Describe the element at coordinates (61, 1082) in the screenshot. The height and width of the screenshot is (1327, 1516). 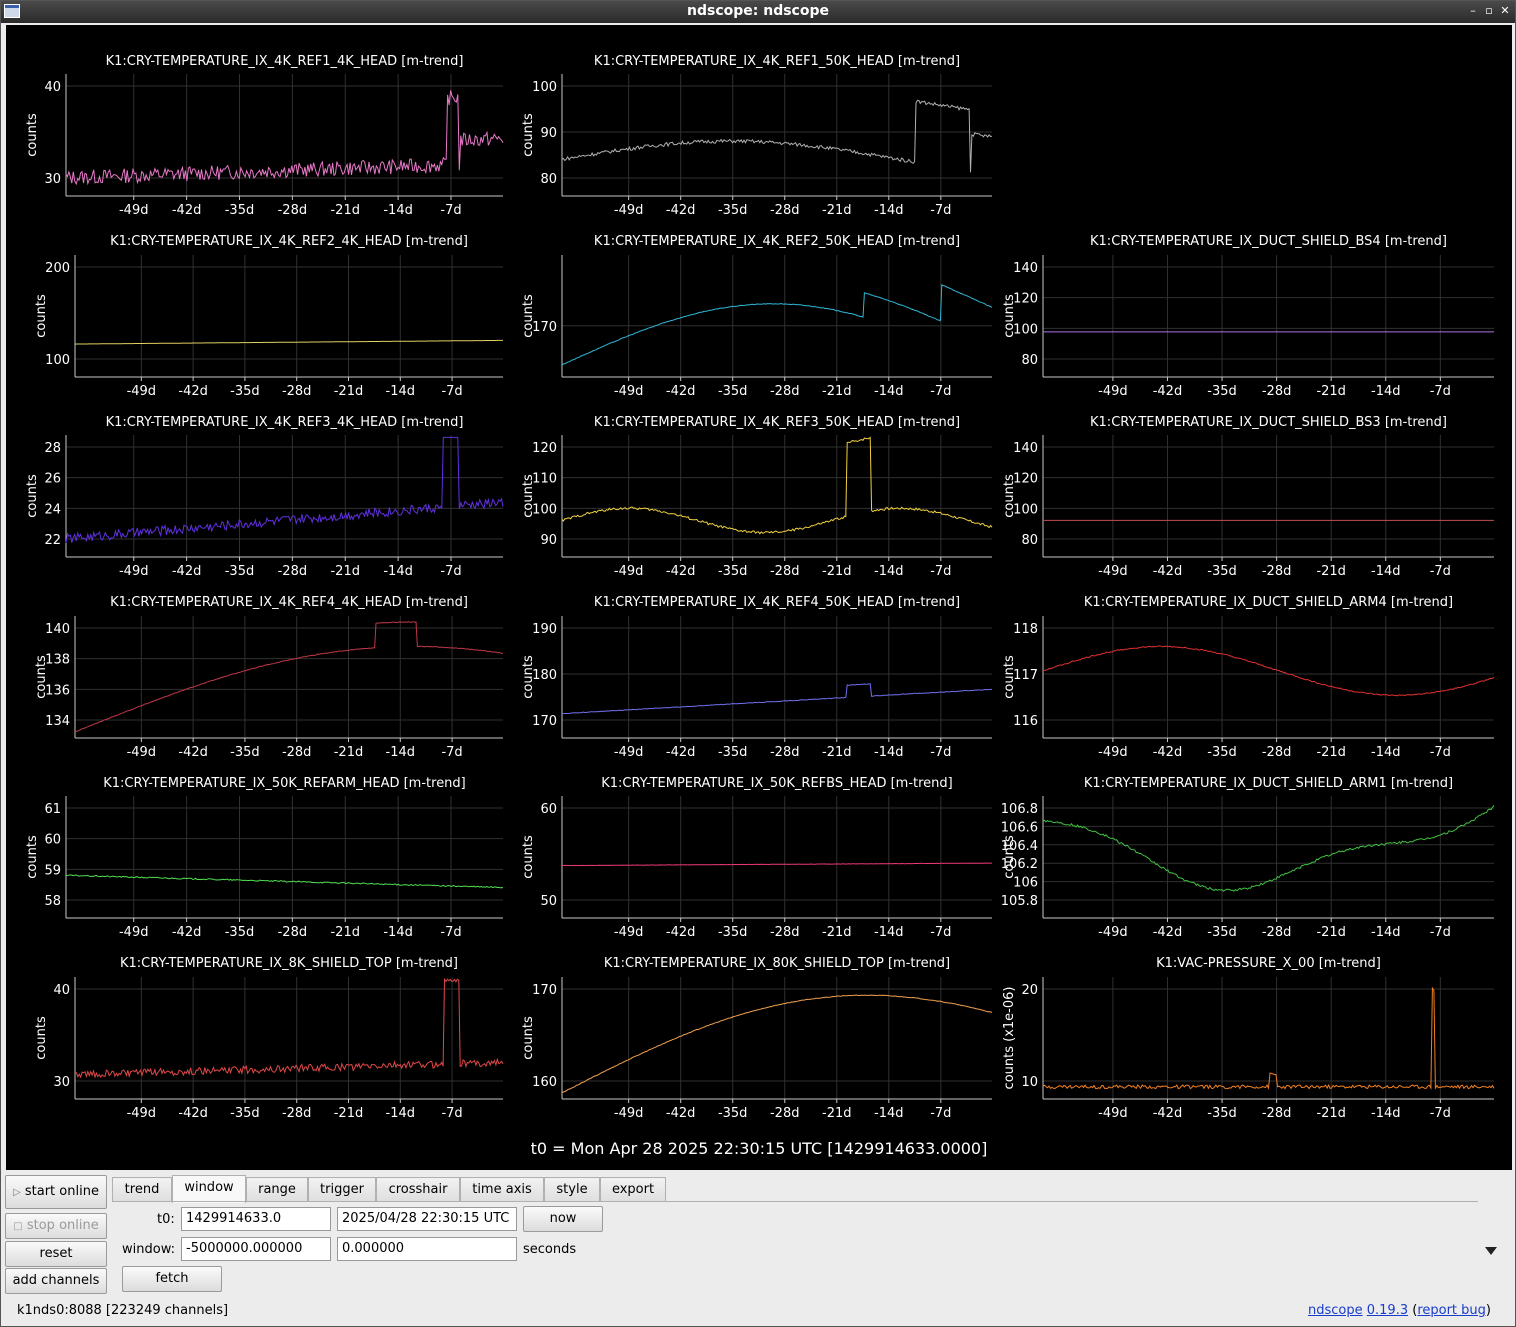
I see `y-tick-label: 30` at that location.